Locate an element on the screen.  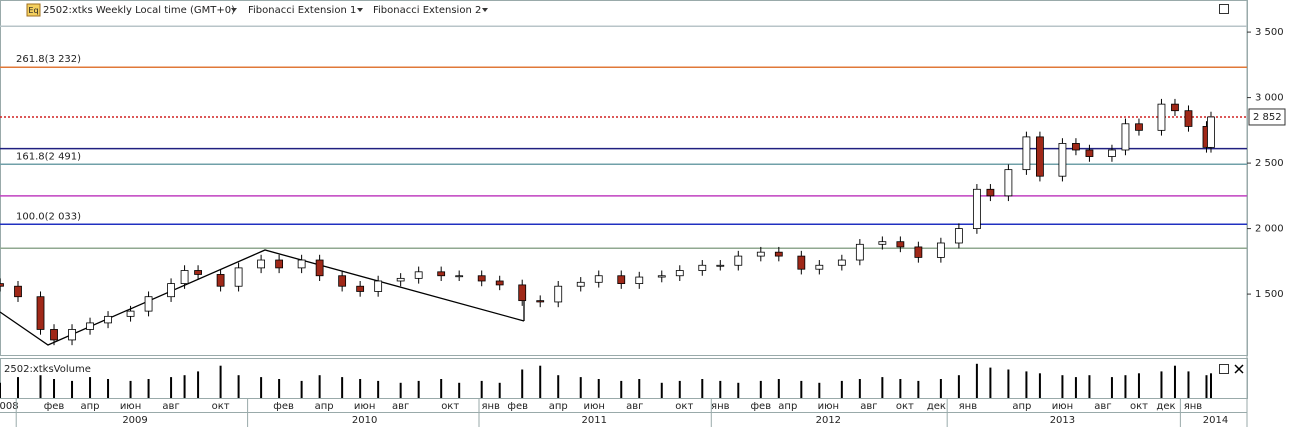
trend-line is located at coordinates (262, 297).